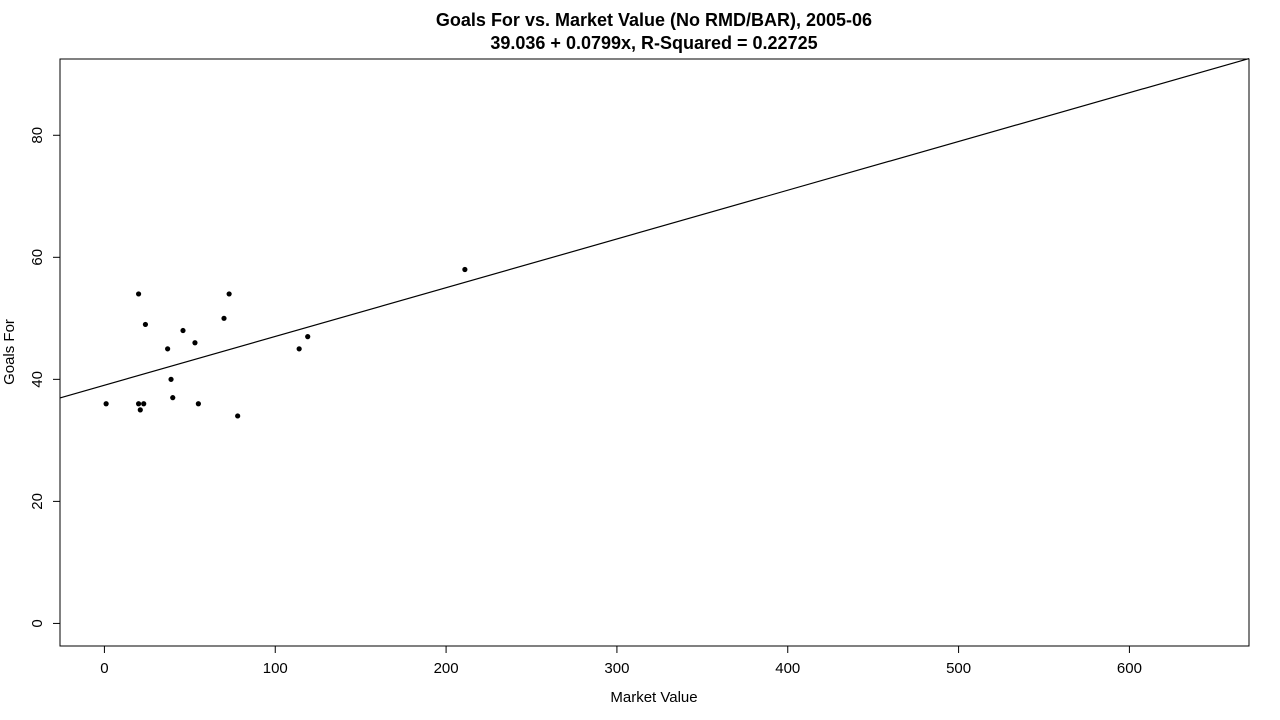  Describe the element at coordinates (653, 697) in the screenshot. I see `x-axis-label: Market Value` at that location.